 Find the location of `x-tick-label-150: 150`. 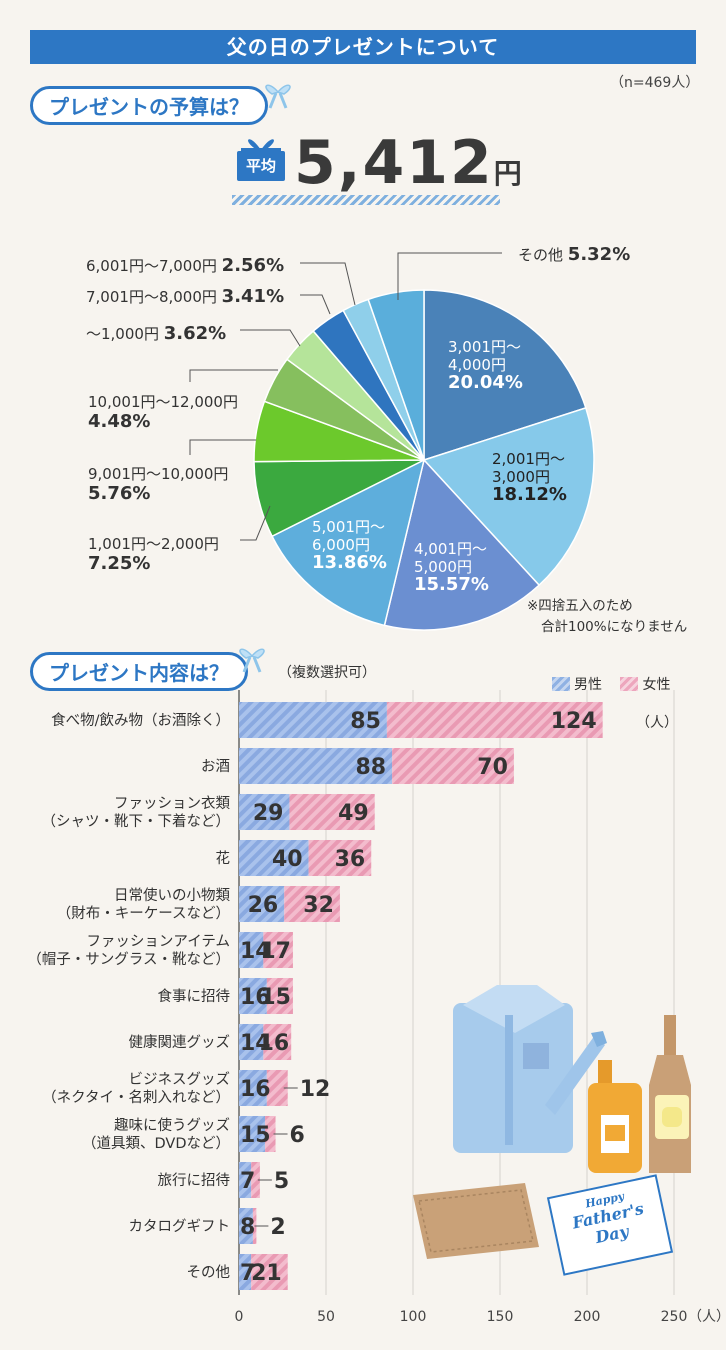

x-tick-label-150: 150 is located at coordinates (500, 1317).